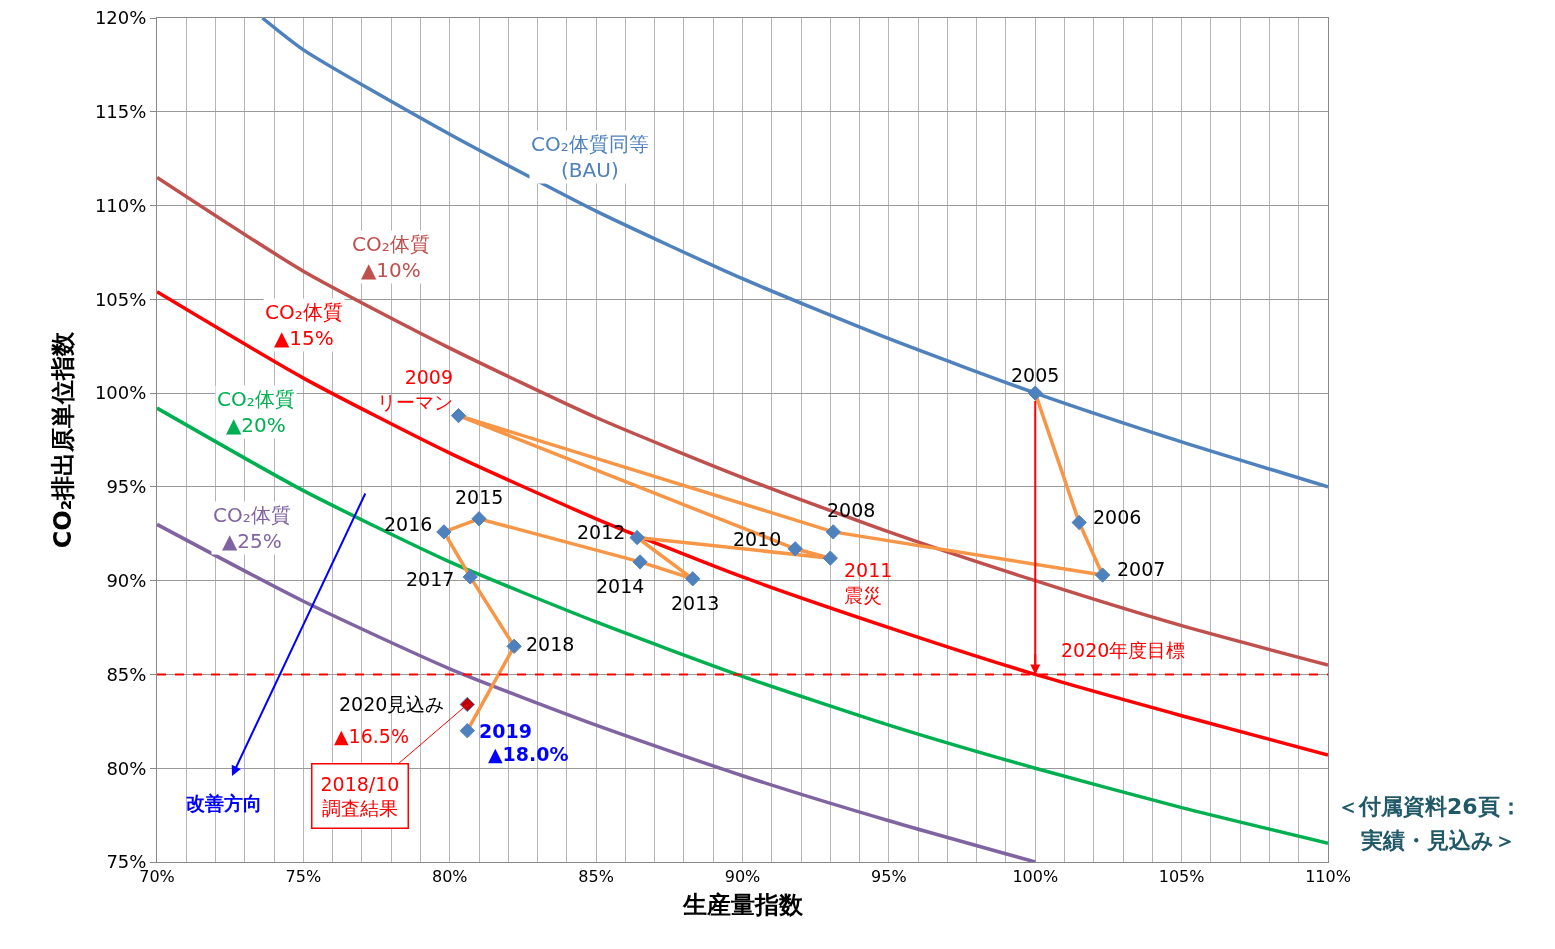  Describe the element at coordinates (392, 704) in the screenshot. I see `annotation: 2020見込み` at that location.